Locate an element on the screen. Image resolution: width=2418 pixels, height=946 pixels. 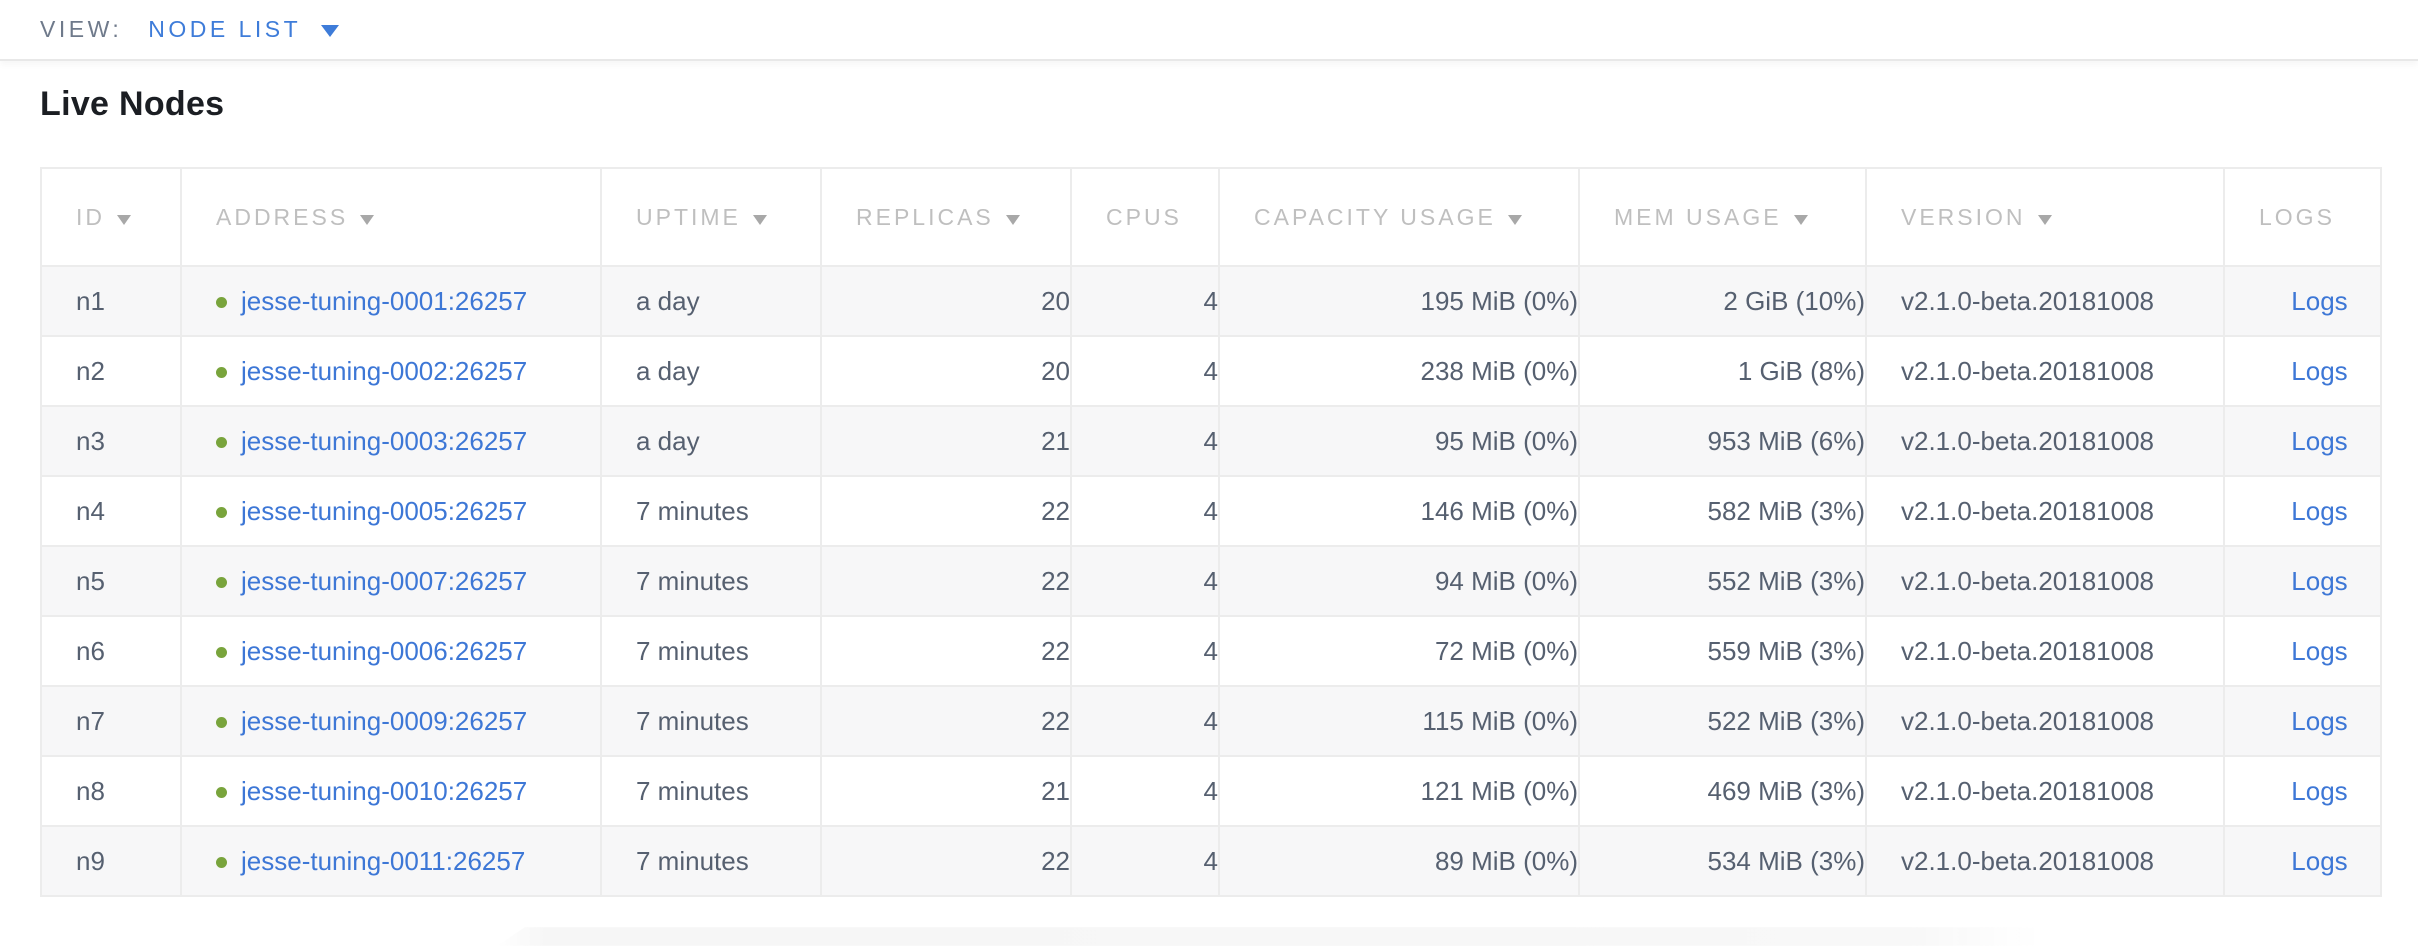
cell-address: jesse-tuning-0007:26257 is located at coordinates (391, 581).